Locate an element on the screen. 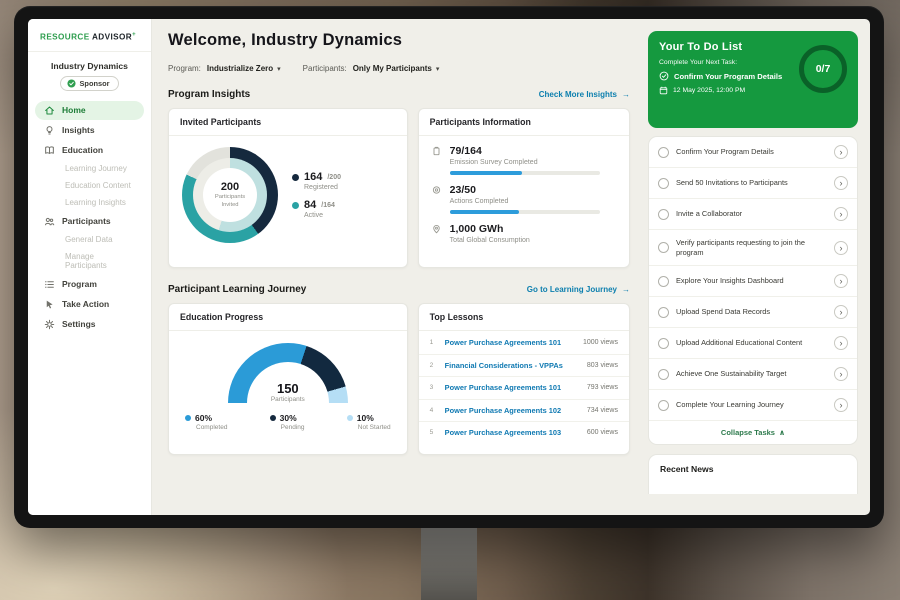  program-select: Industrialize Zero ▾ is located at coordinates (244, 68).